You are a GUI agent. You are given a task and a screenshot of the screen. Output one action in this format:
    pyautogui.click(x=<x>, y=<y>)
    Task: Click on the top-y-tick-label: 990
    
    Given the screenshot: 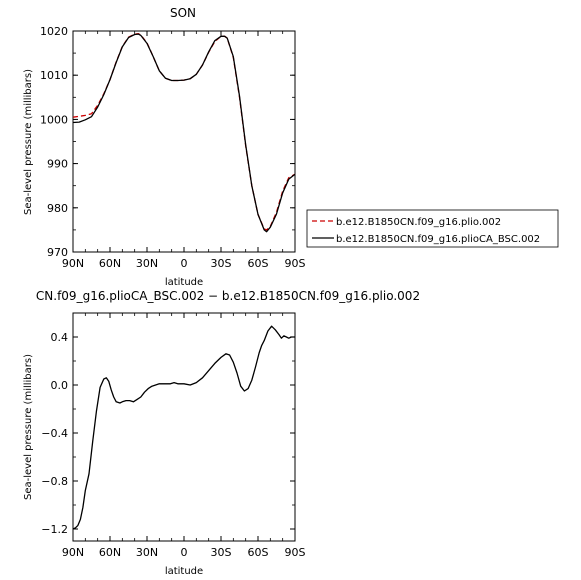 What is the action you would take?
    pyautogui.click(x=57, y=164)
    